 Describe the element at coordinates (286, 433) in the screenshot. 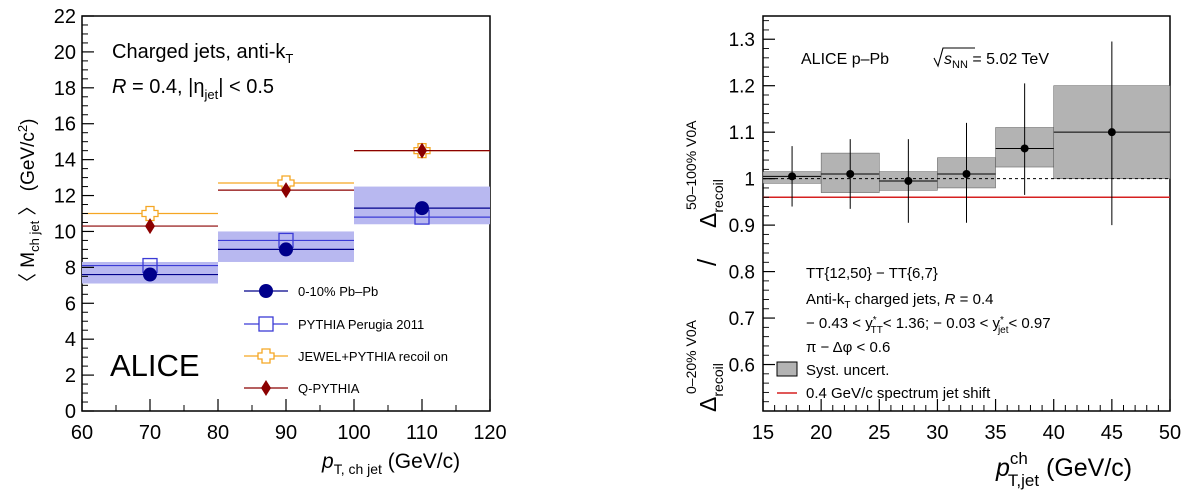

I see `x-tick-label: 90` at that location.